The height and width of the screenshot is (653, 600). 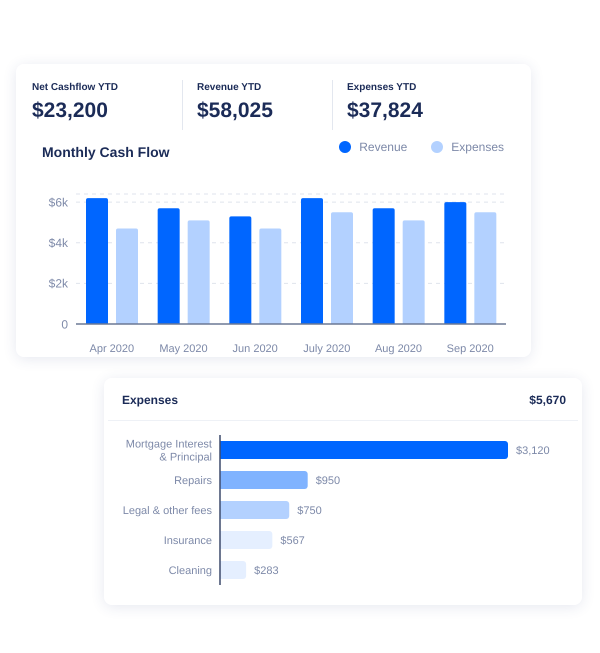 What do you see at coordinates (398, 348) in the screenshot?
I see `x-tick-label: Aug 2020` at bounding box center [398, 348].